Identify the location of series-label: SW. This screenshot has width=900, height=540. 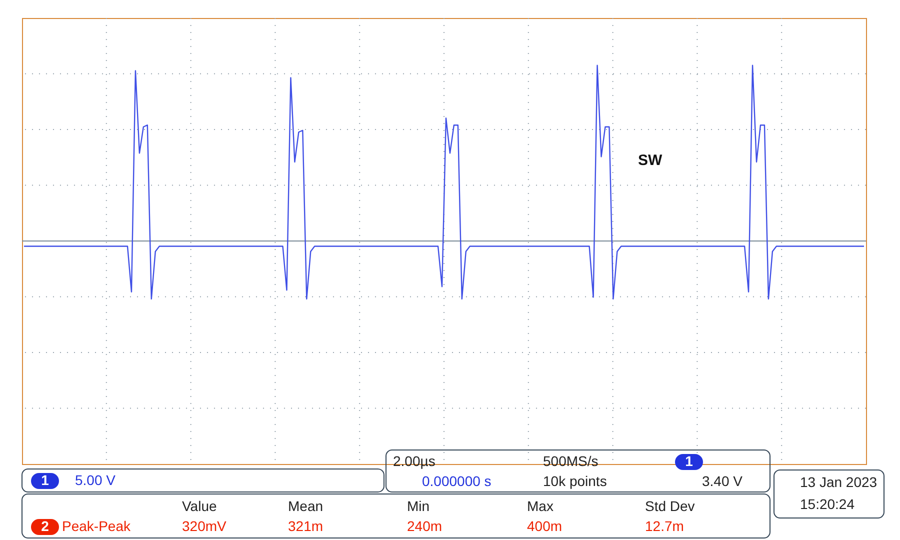
(651, 160).